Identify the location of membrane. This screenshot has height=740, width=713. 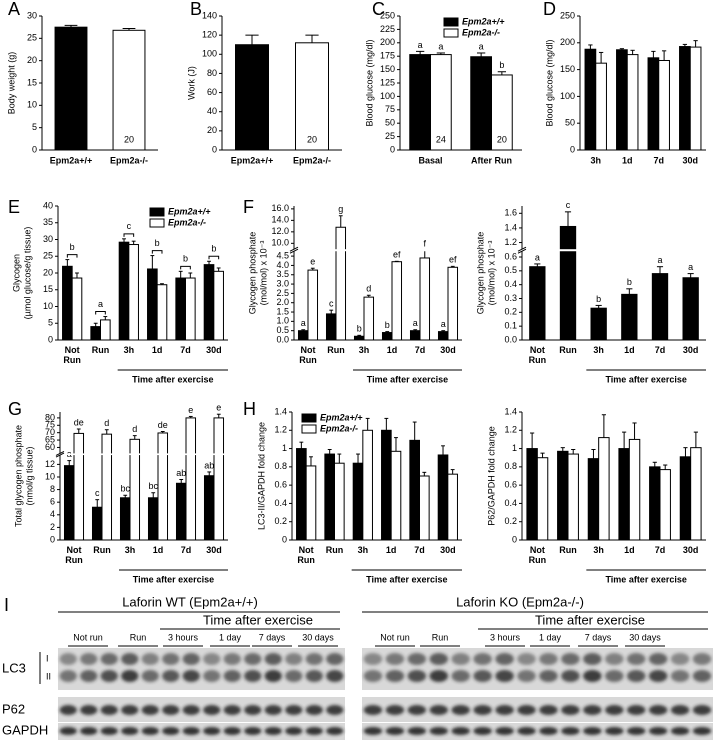
(537, 731).